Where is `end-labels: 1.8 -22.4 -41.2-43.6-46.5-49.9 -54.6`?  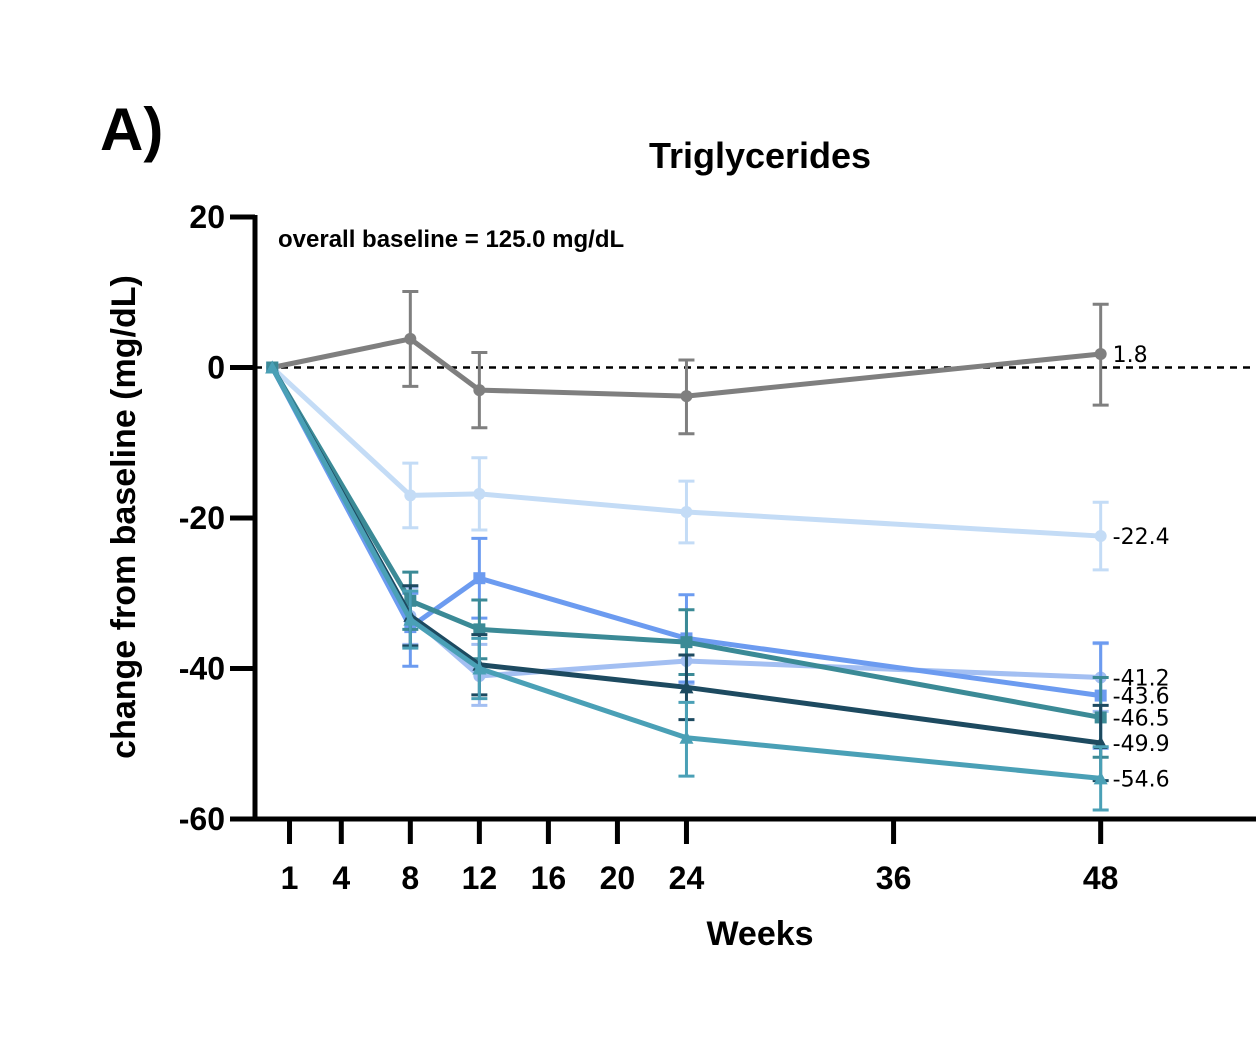
end-labels: 1.8 -22.4 -41.2-43.6-46.5-49.9 -54.6 is located at coordinates (1141, 567).